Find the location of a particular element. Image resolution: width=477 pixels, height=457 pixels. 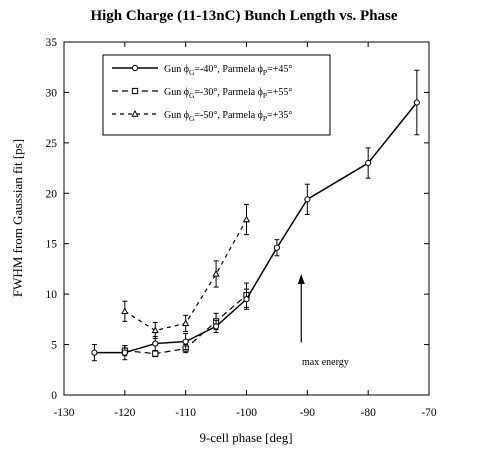

legend-label: Gun ϕG=-30°, Parmela ϕP=+55° is located at coordinates (228, 93).